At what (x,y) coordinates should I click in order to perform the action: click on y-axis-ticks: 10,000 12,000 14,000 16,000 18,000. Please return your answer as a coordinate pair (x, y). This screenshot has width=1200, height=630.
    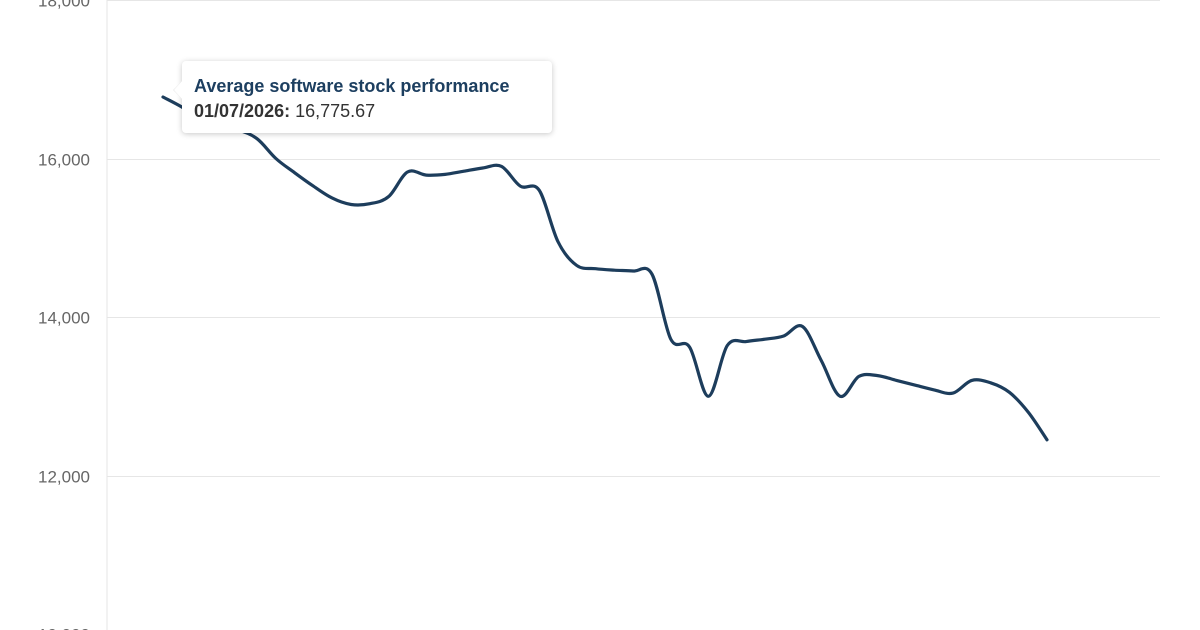
    Looking at the image, I should click on (64, 315).